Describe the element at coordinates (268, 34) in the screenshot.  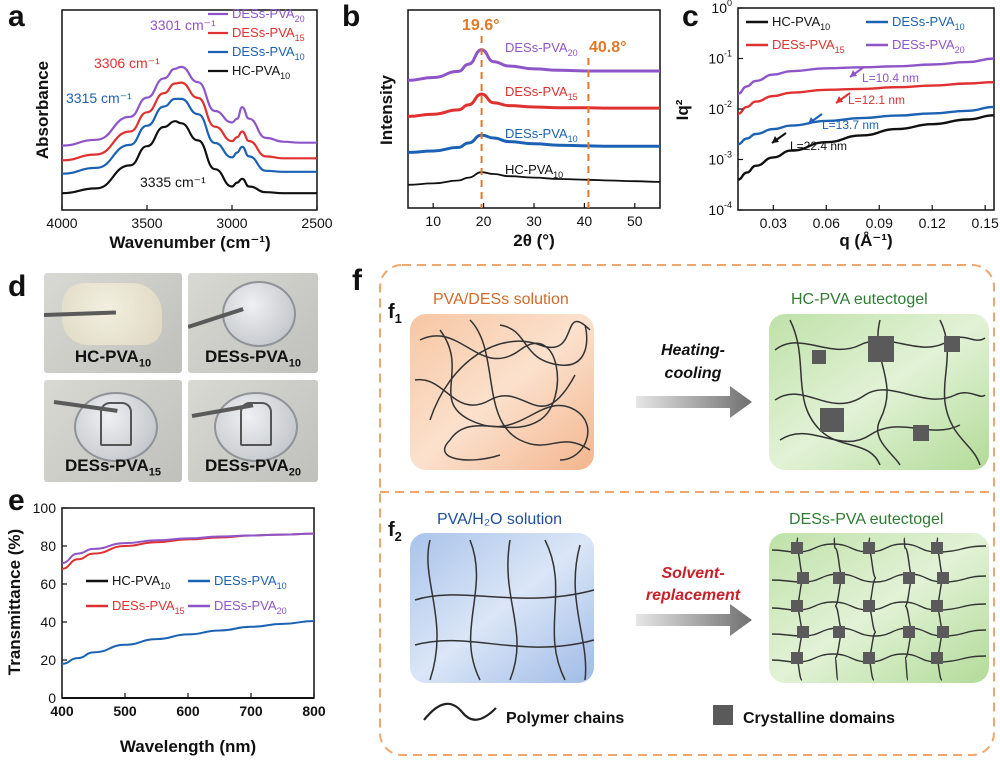
I see `a-legend-entry: DESs-PVA15` at that location.